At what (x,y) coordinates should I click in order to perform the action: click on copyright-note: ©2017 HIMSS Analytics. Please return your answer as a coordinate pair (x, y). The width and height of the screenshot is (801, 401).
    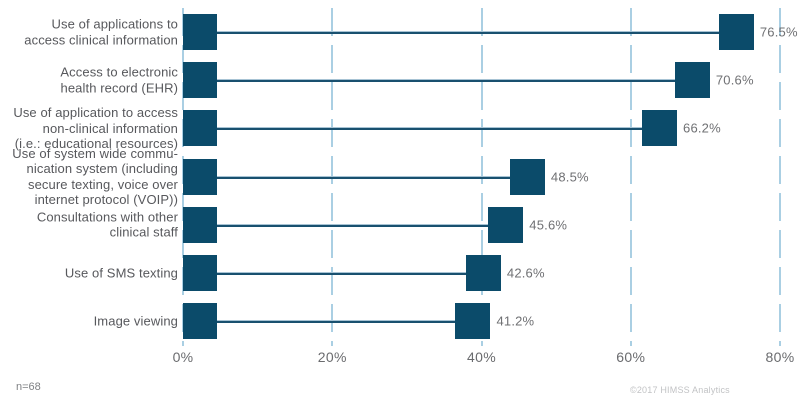
    Looking at the image, I should click on (680, 390).